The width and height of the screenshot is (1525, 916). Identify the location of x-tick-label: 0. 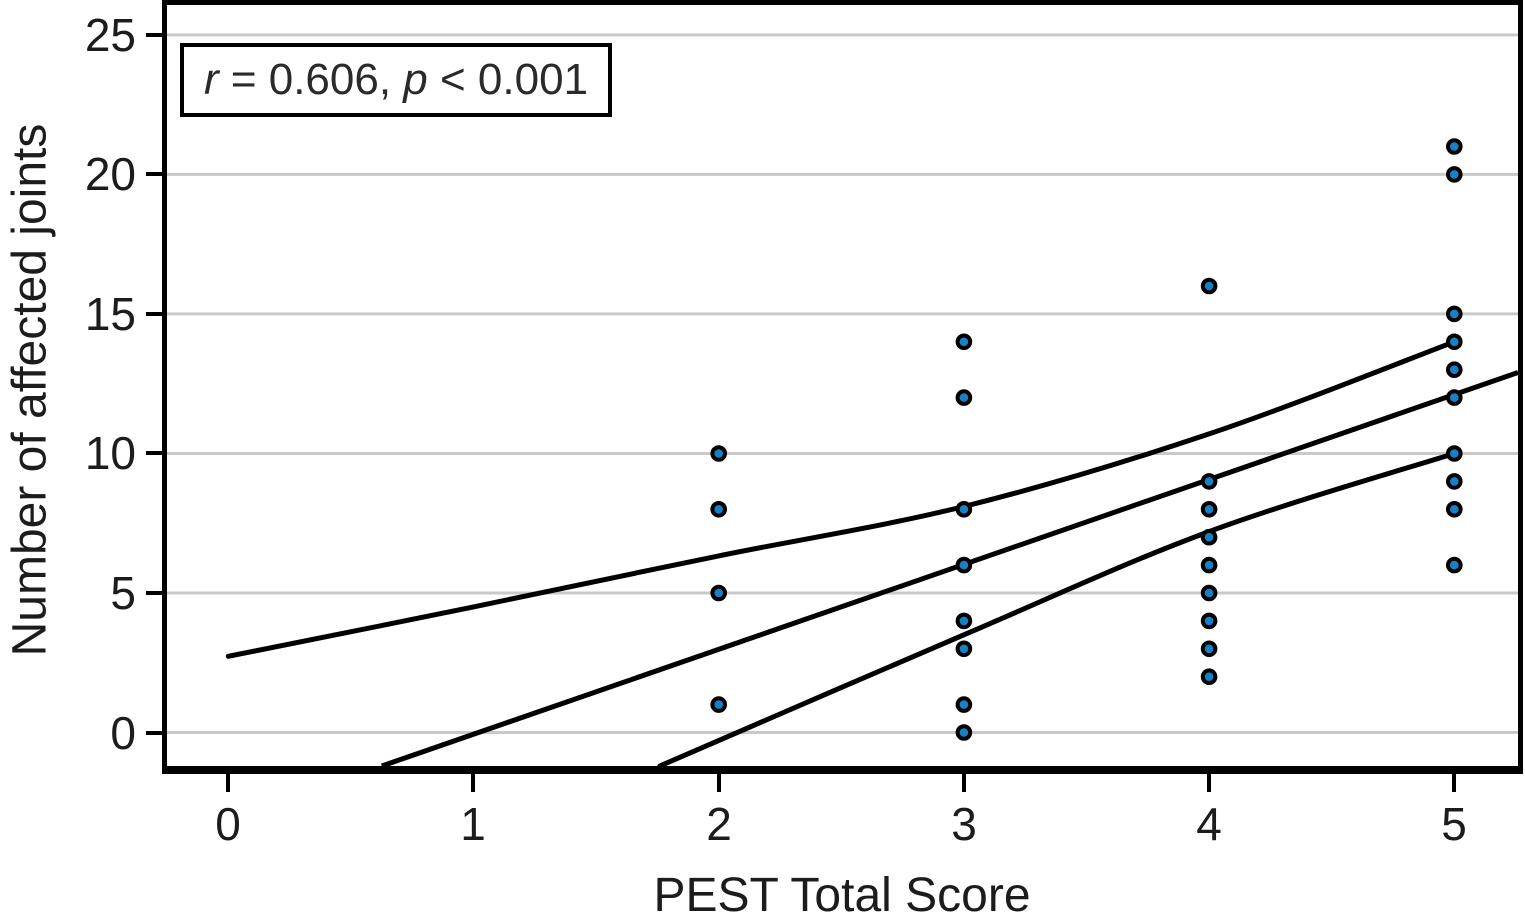
(228, 824).